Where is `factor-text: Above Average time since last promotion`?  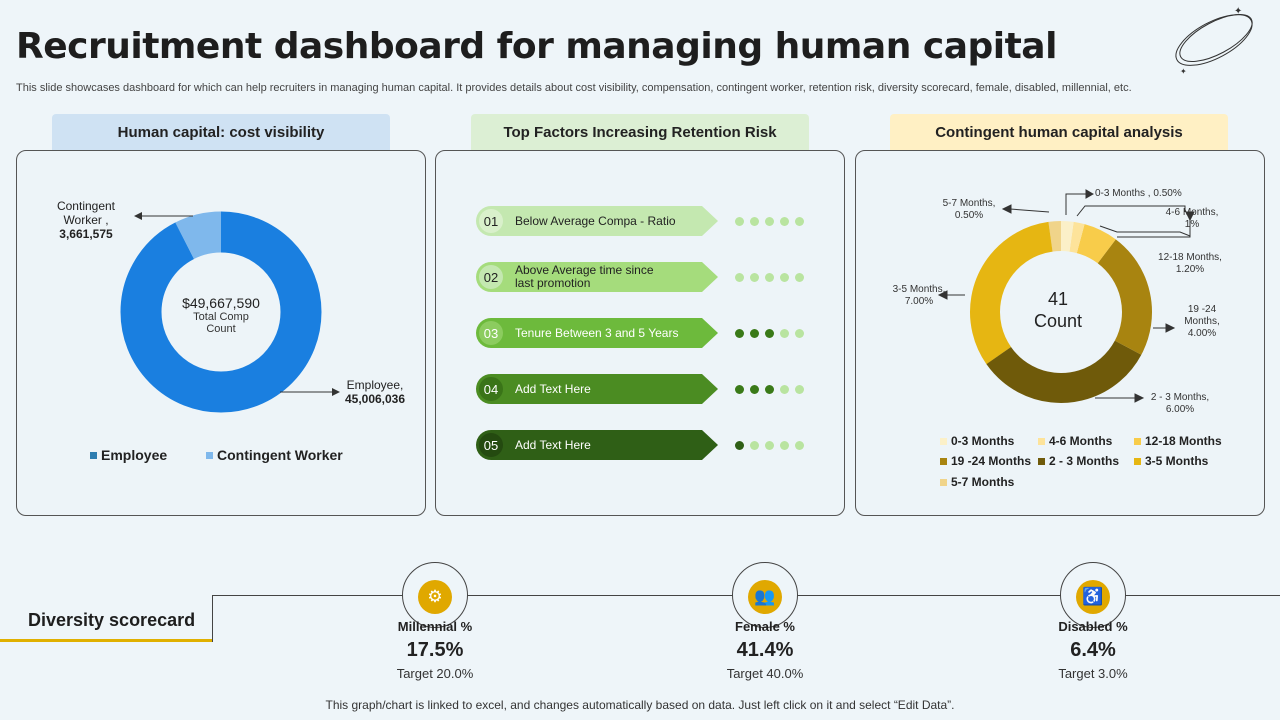 factor-text: Above Average time since last promotion is located at coordinates (584, 276).